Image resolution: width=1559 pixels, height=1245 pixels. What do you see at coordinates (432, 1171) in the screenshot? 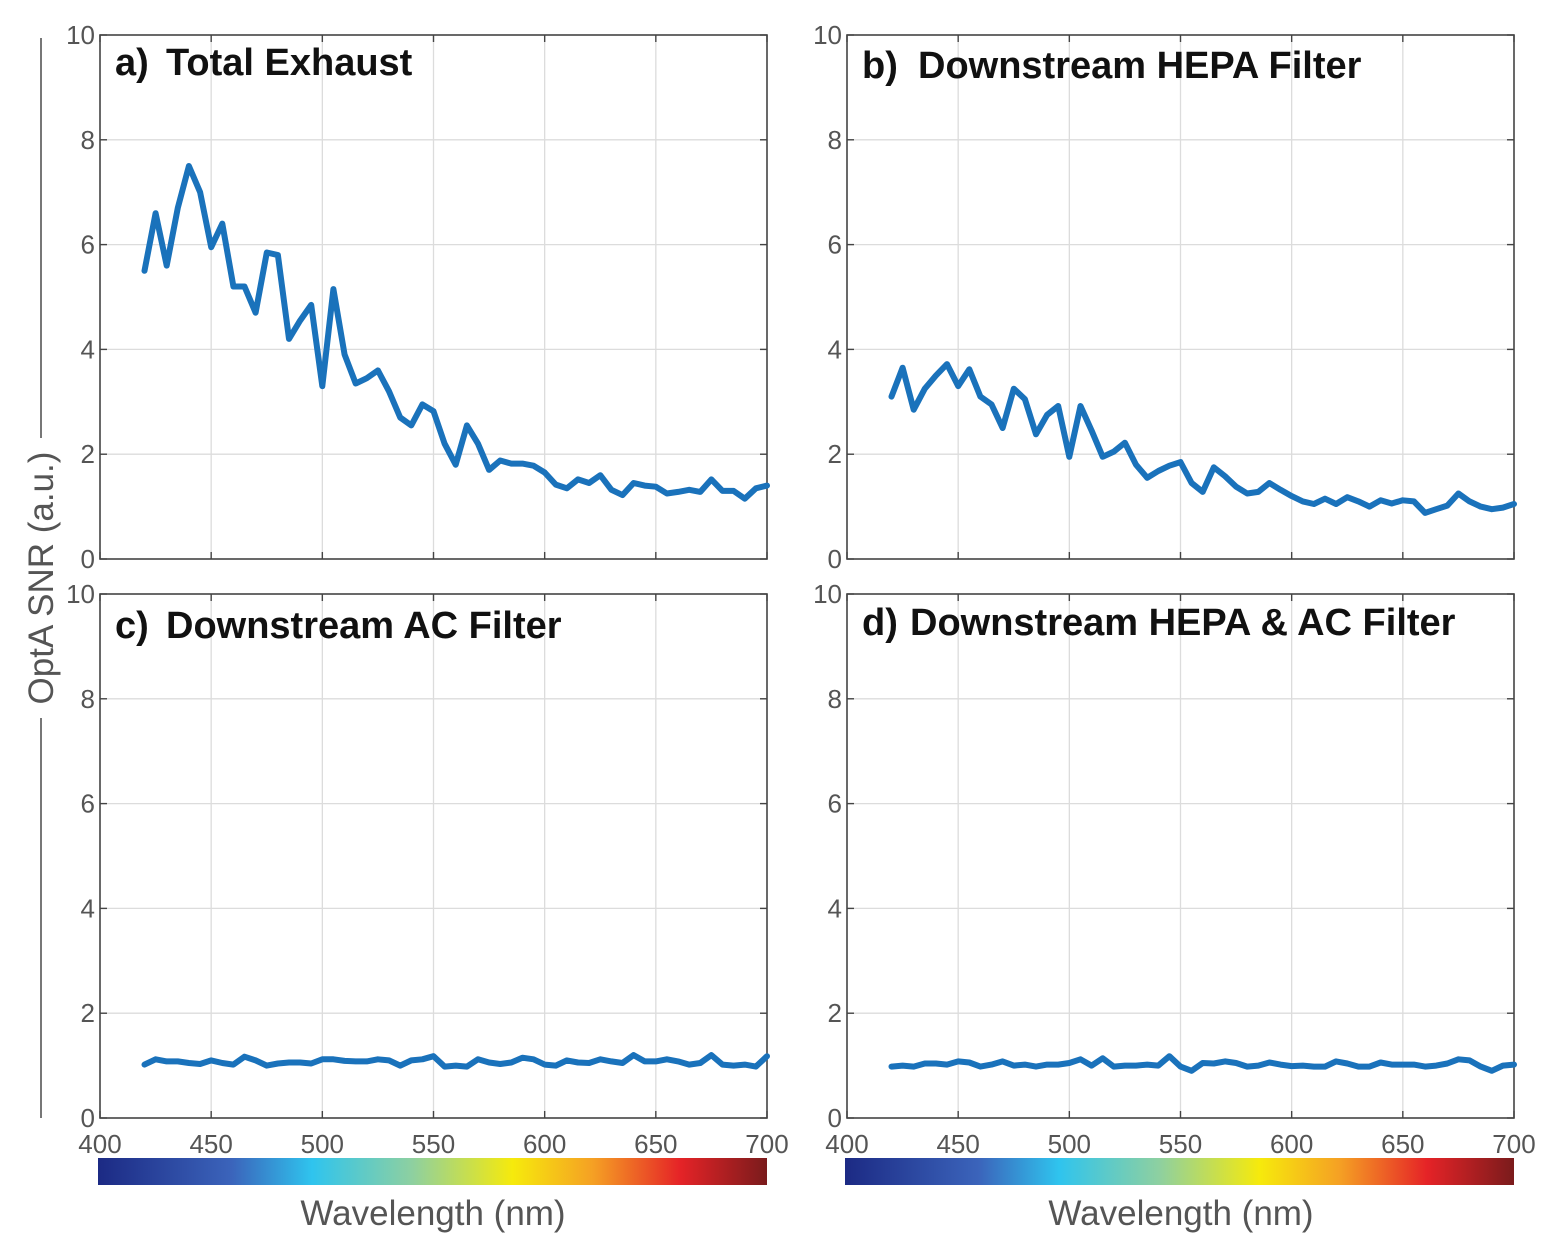
I see `panel-c-spectrum-bar` at bounding box center [432, 1171].